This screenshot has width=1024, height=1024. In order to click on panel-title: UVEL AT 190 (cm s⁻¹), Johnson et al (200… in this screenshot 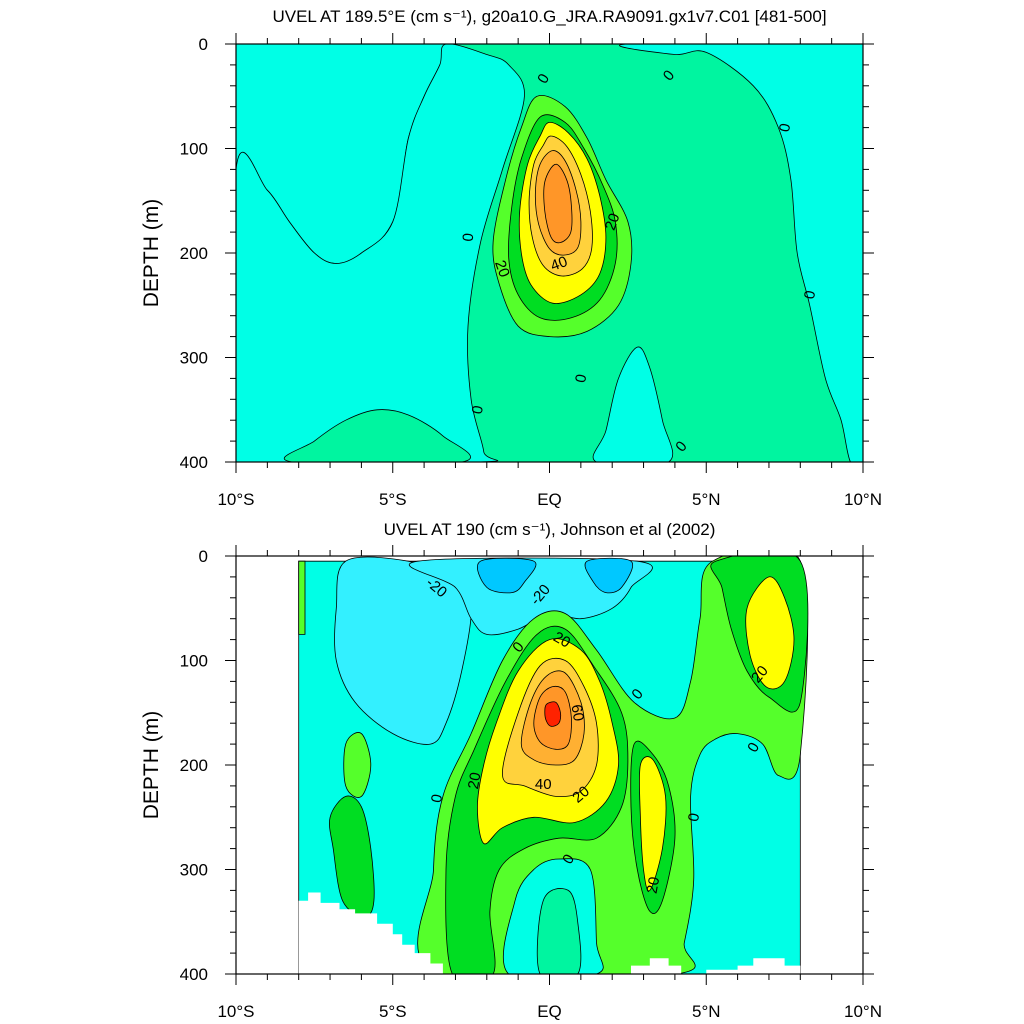, I will do `click(550, 529)`.